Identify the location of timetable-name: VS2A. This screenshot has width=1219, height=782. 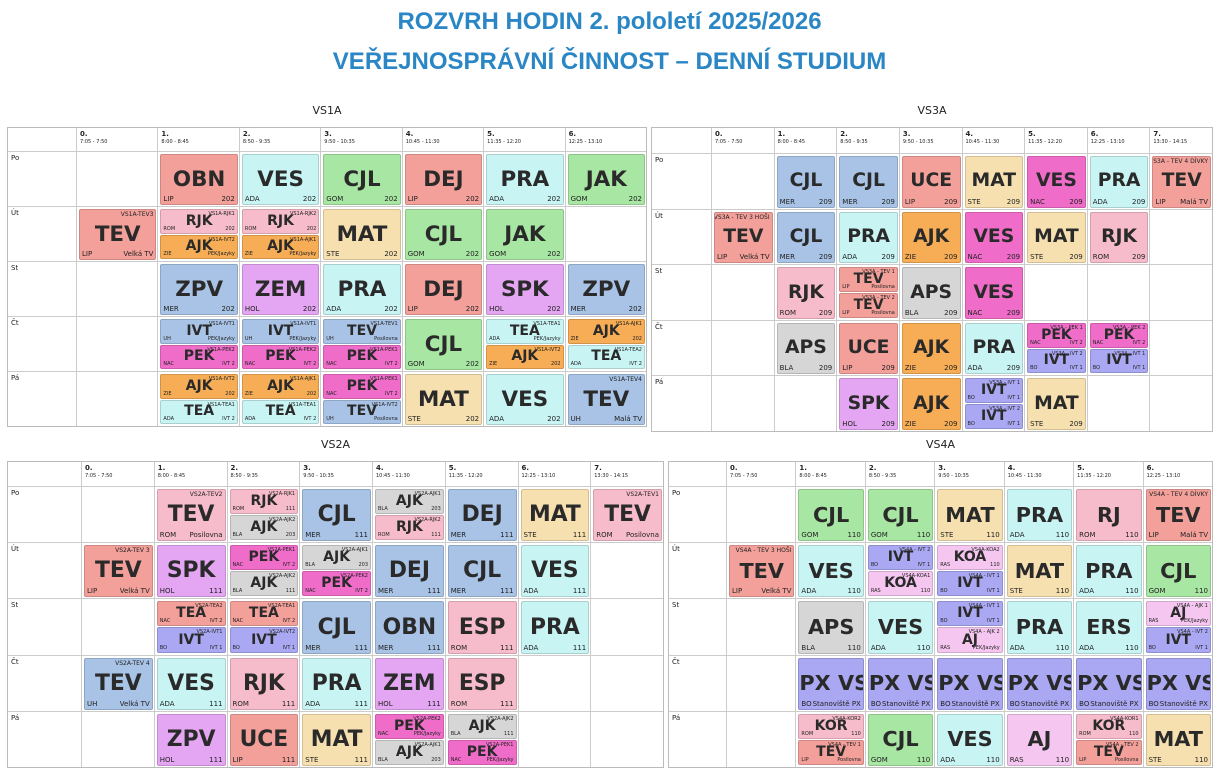
(335, 444).